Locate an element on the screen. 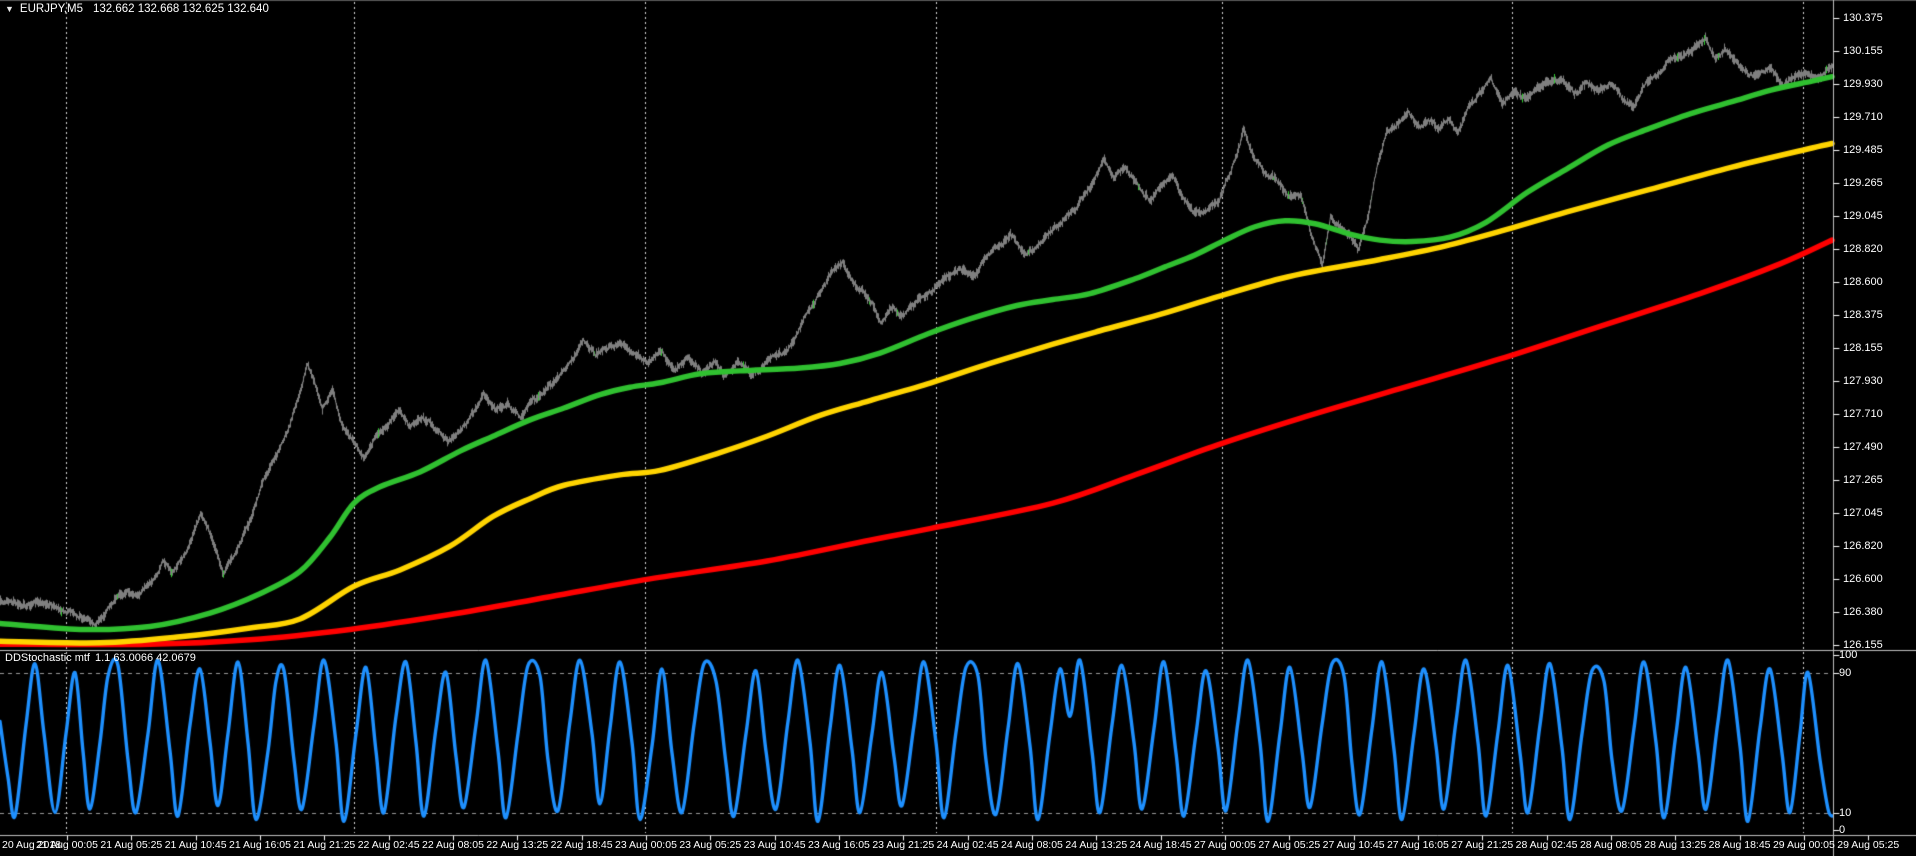 The width and height of the screenshot is (1916, 856). price-axis-label: 130.155 is located at coordinates (1863, 50).